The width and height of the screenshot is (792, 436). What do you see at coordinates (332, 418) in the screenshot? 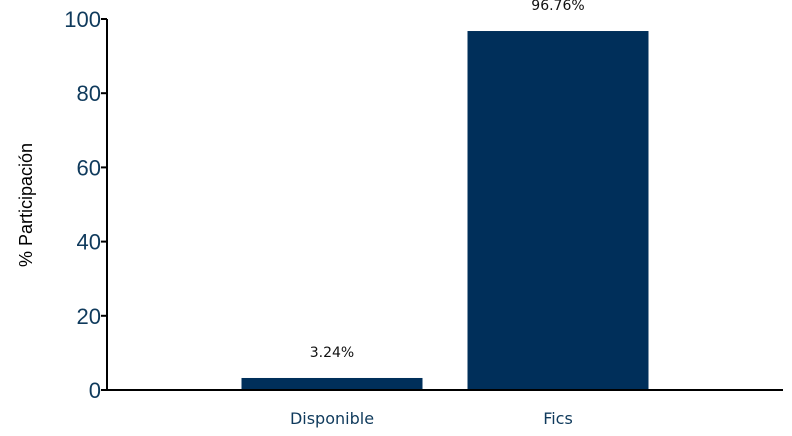
I see `category-label-disponible: Disponible` at bounding box center [332, 418].